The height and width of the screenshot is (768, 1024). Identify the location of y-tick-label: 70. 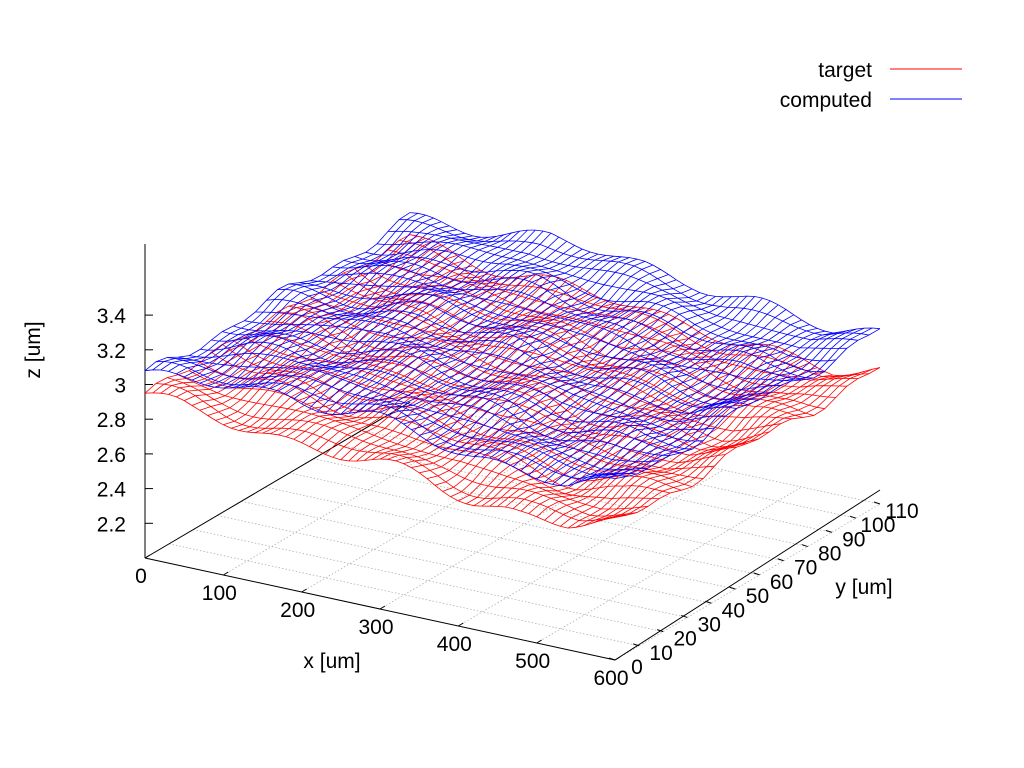
(805, 568).